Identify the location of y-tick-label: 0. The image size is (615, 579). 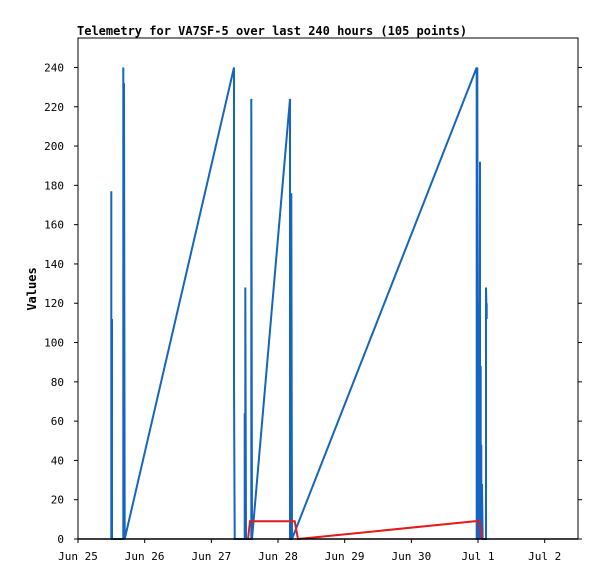
(60, 539).